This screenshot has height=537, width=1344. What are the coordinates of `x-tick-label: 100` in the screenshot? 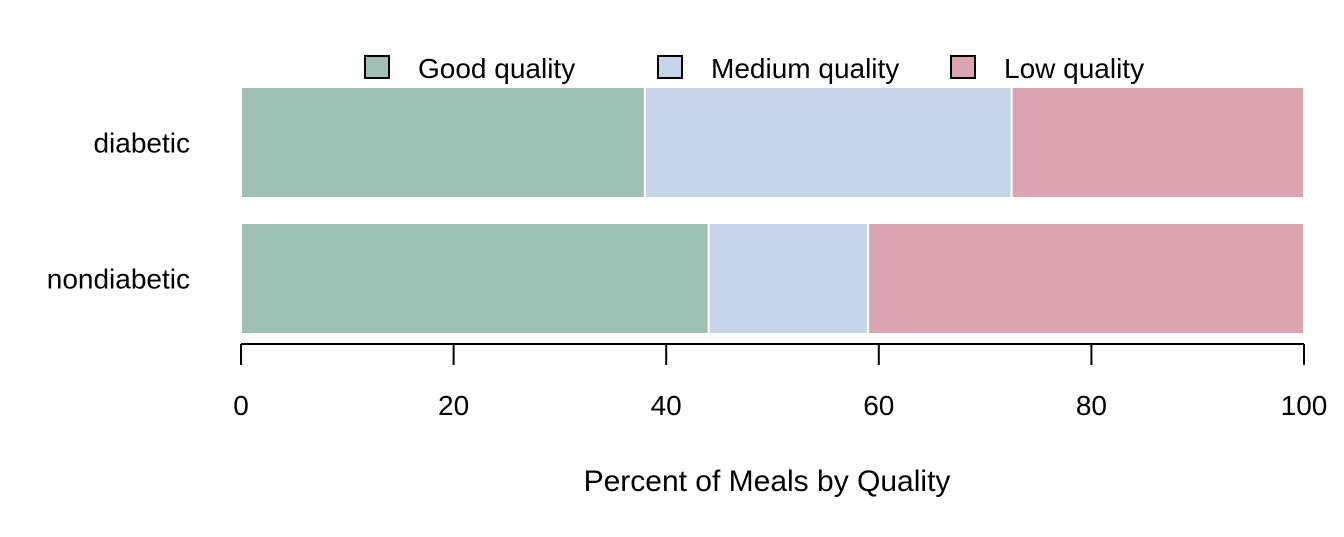 It's located at (1304, 405).